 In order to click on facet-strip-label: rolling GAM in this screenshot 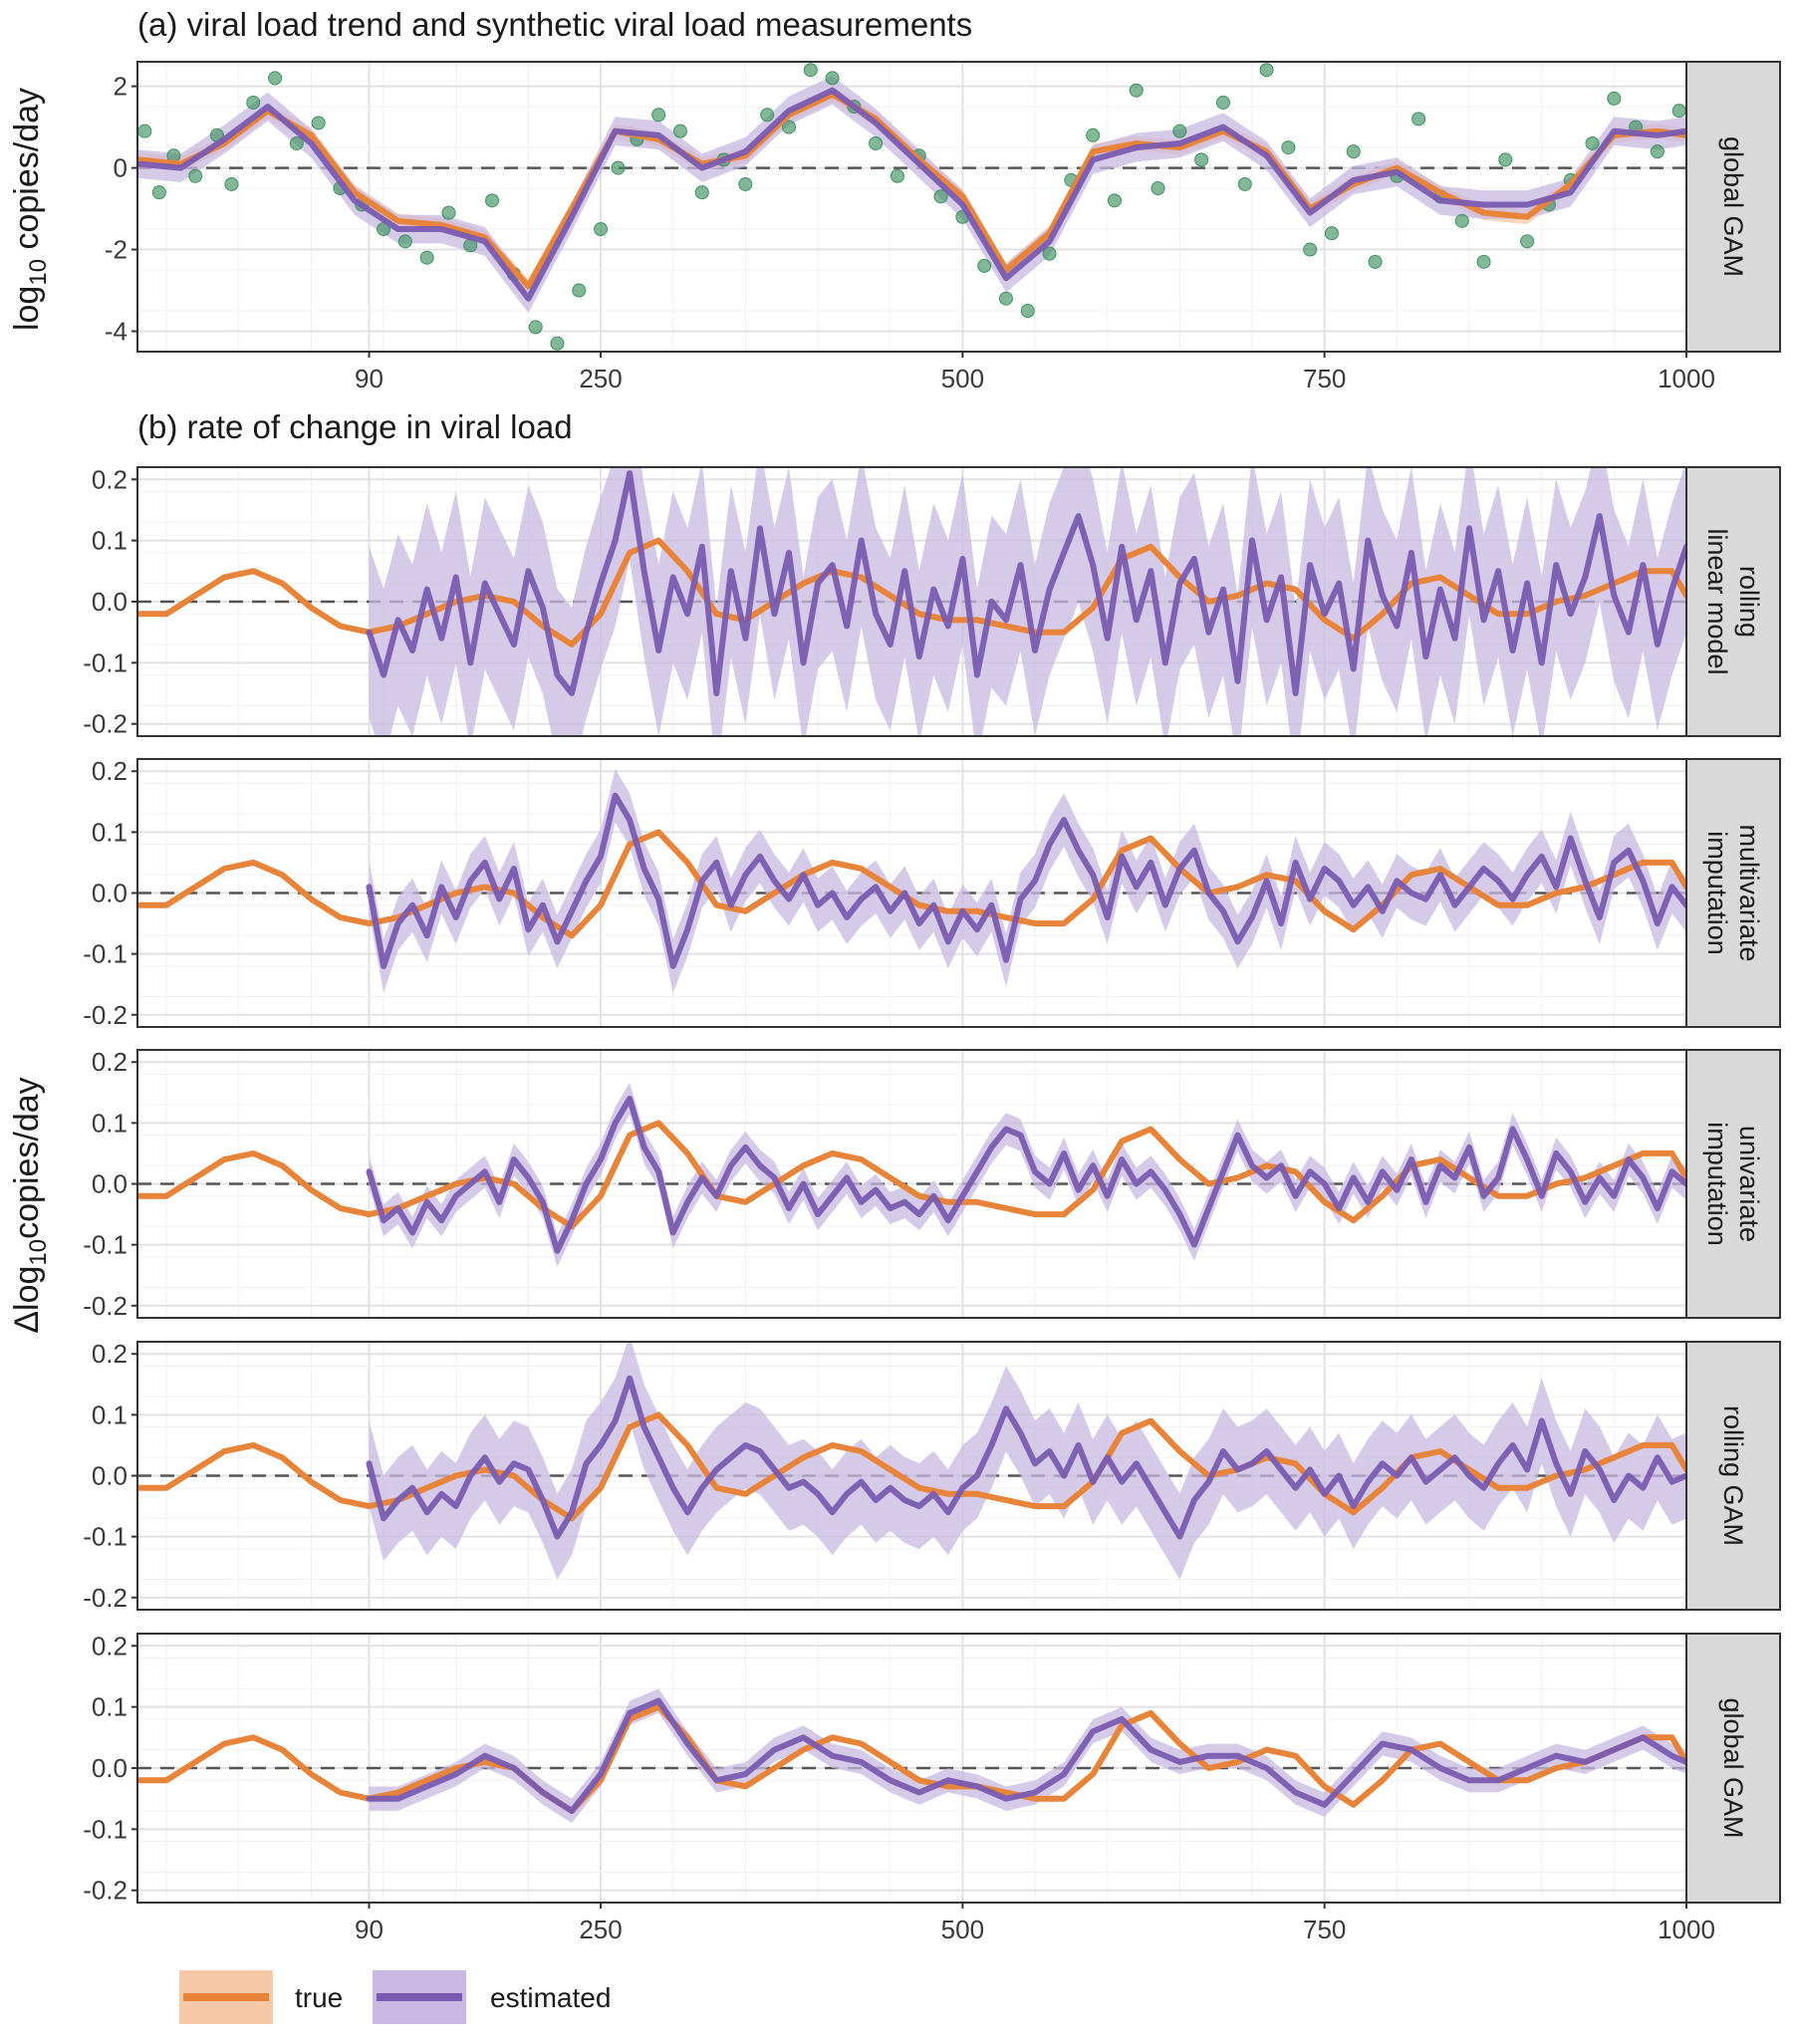, I will do `click(1733, 1475)`.